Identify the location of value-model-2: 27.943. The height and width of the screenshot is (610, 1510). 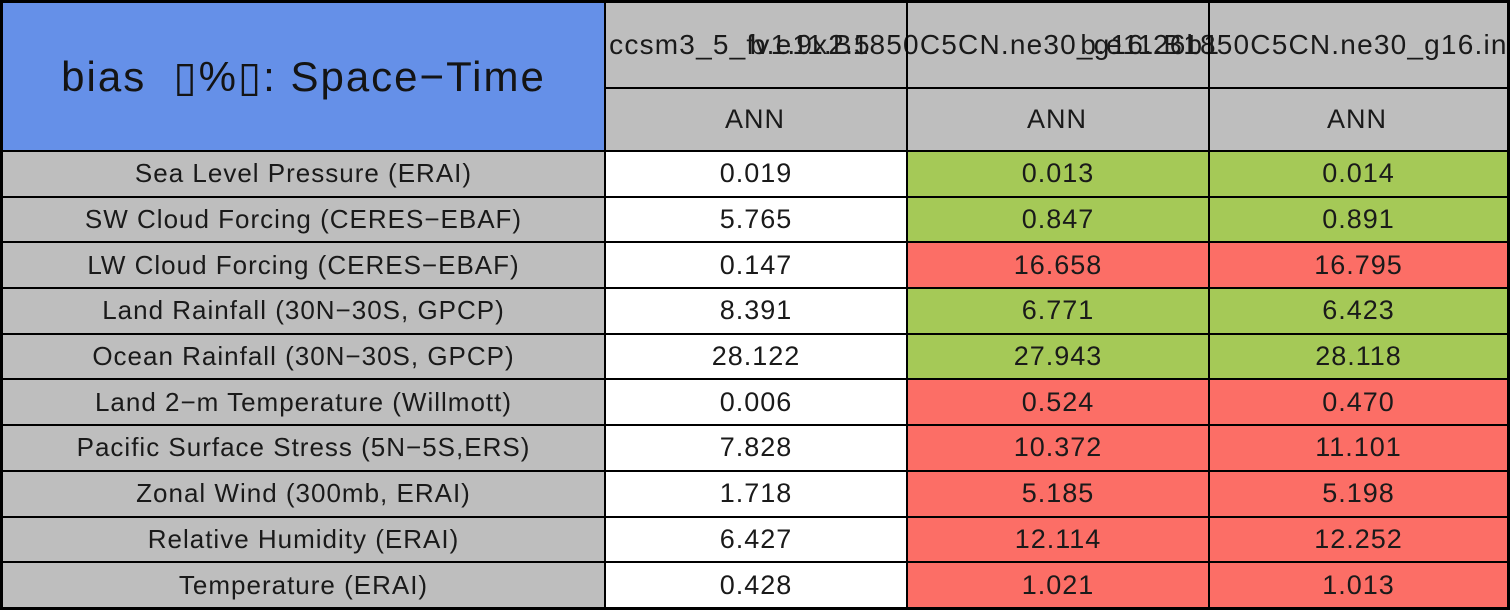
(1058, 356).